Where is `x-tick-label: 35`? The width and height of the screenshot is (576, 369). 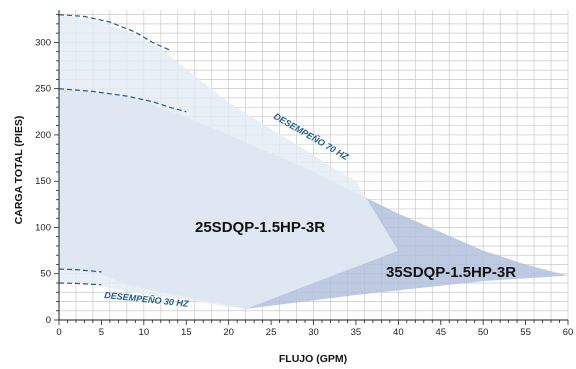
x-tick-label: 35 is located at coordinates (356, 332).